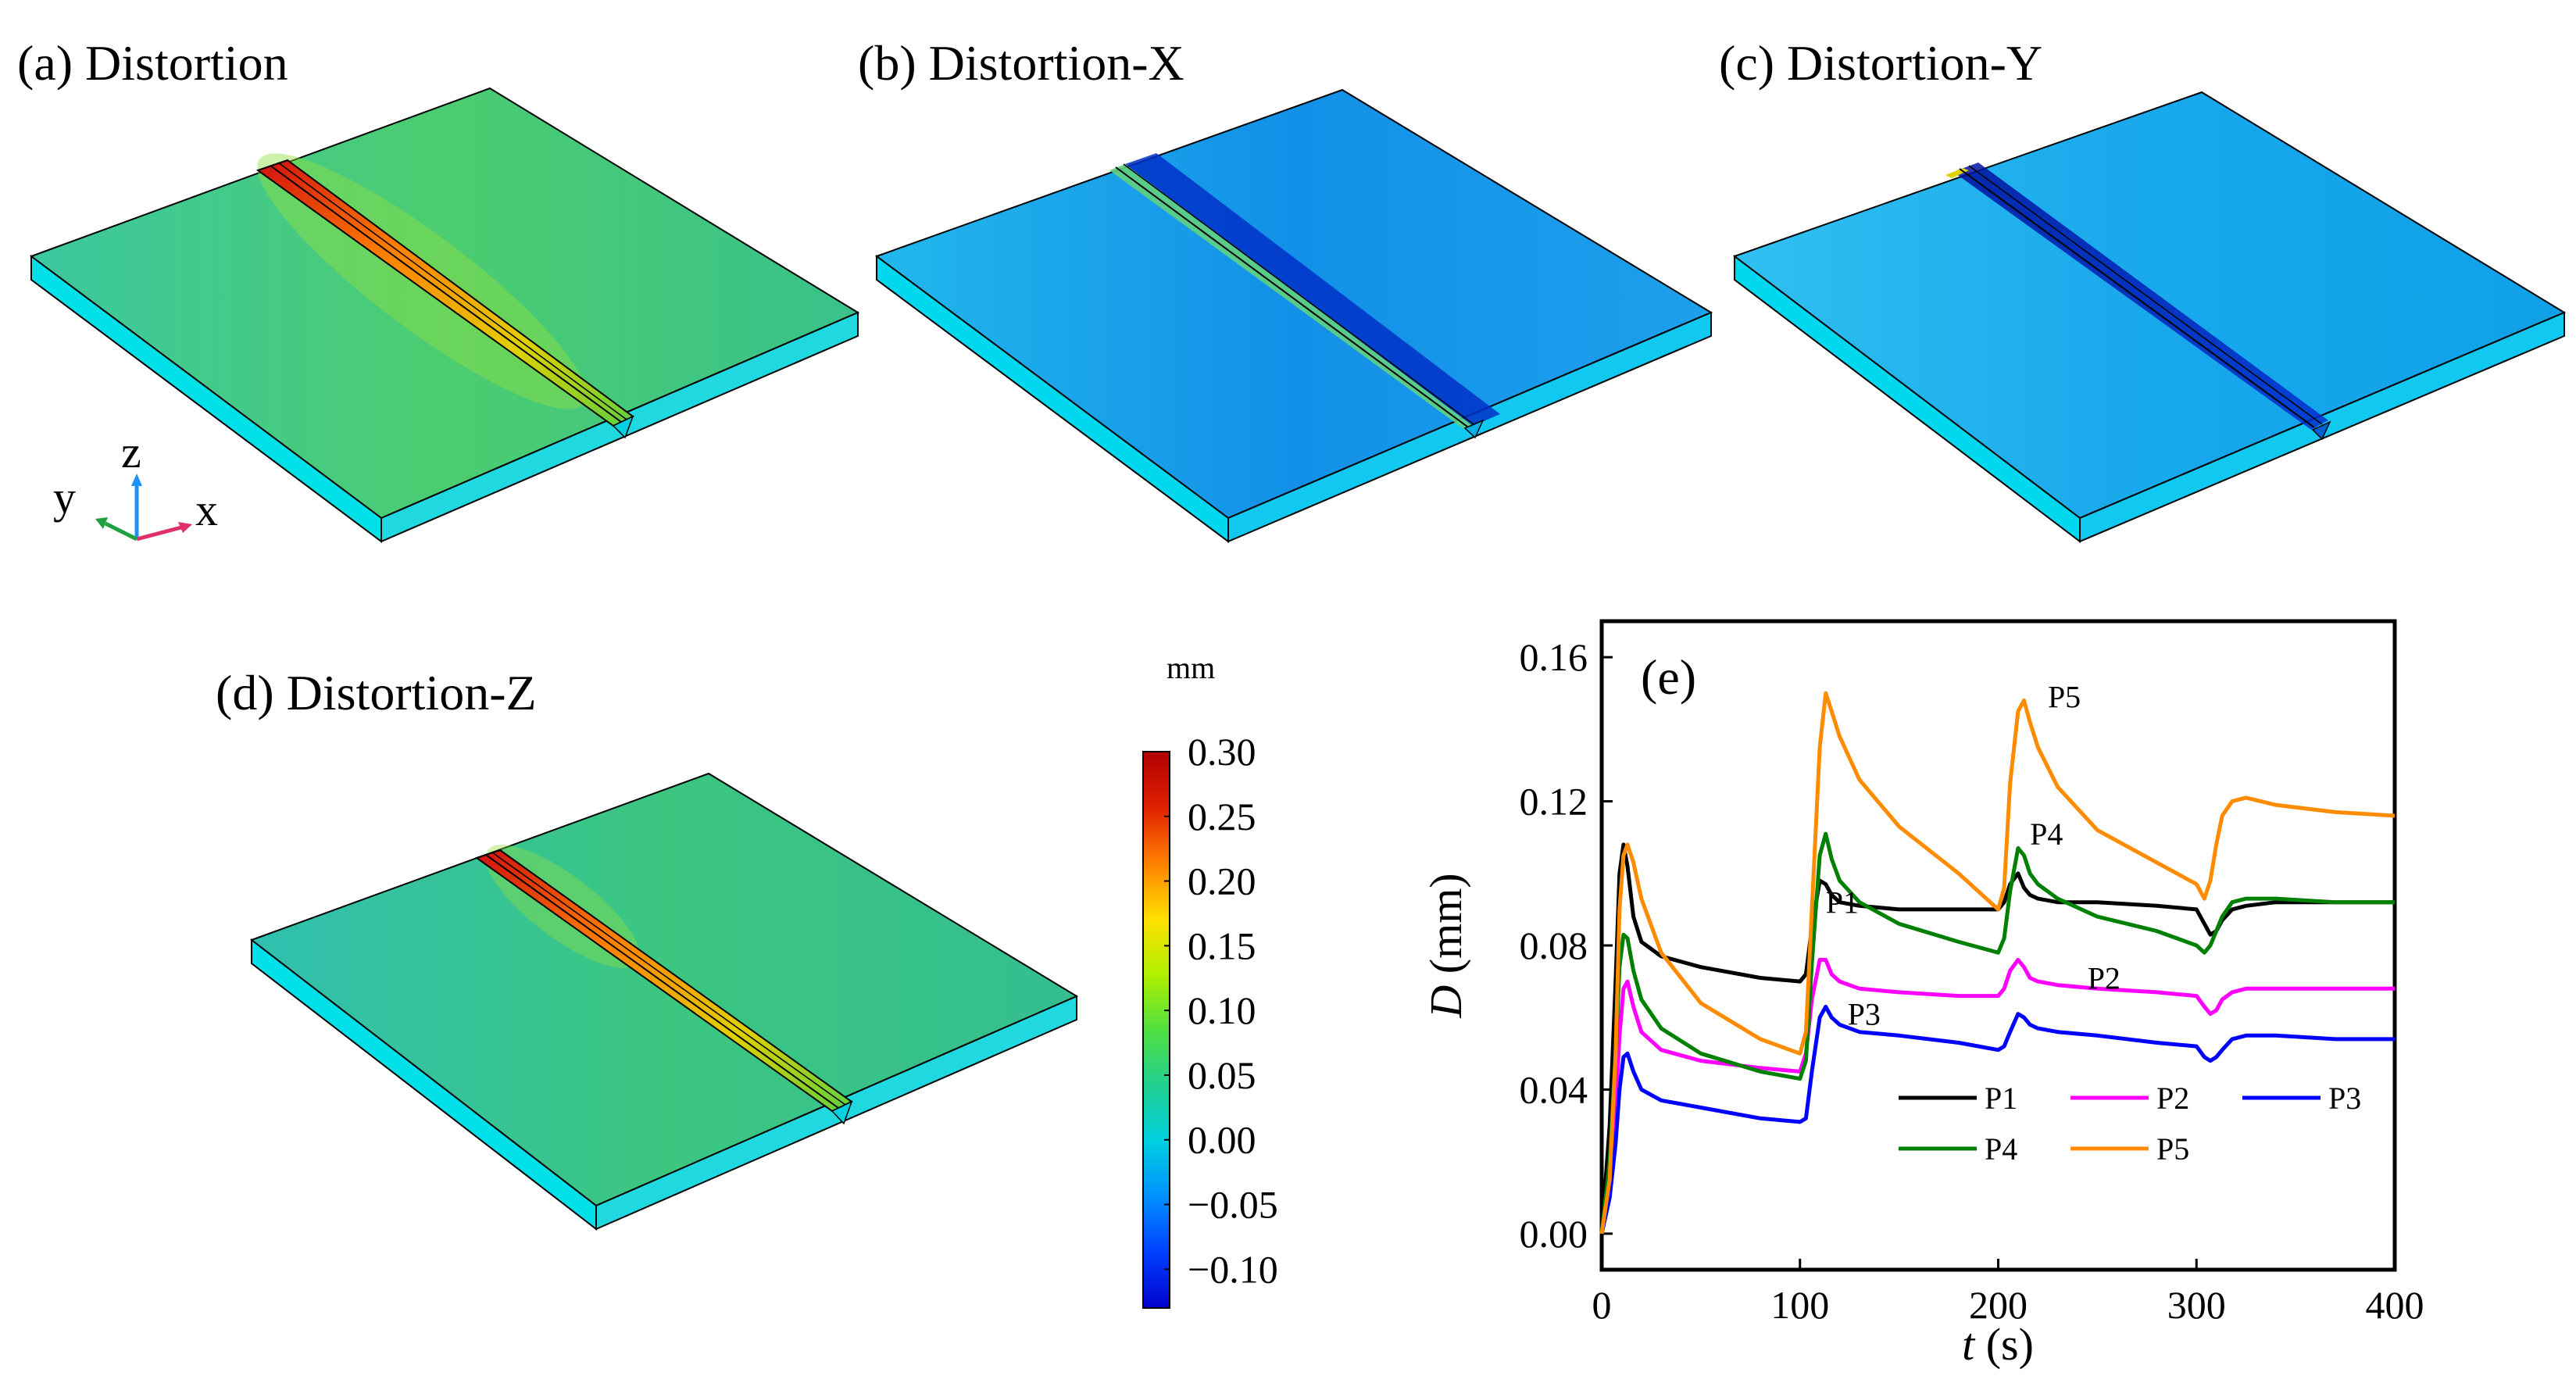  I want to click on plate-d, so click(664, 1001).